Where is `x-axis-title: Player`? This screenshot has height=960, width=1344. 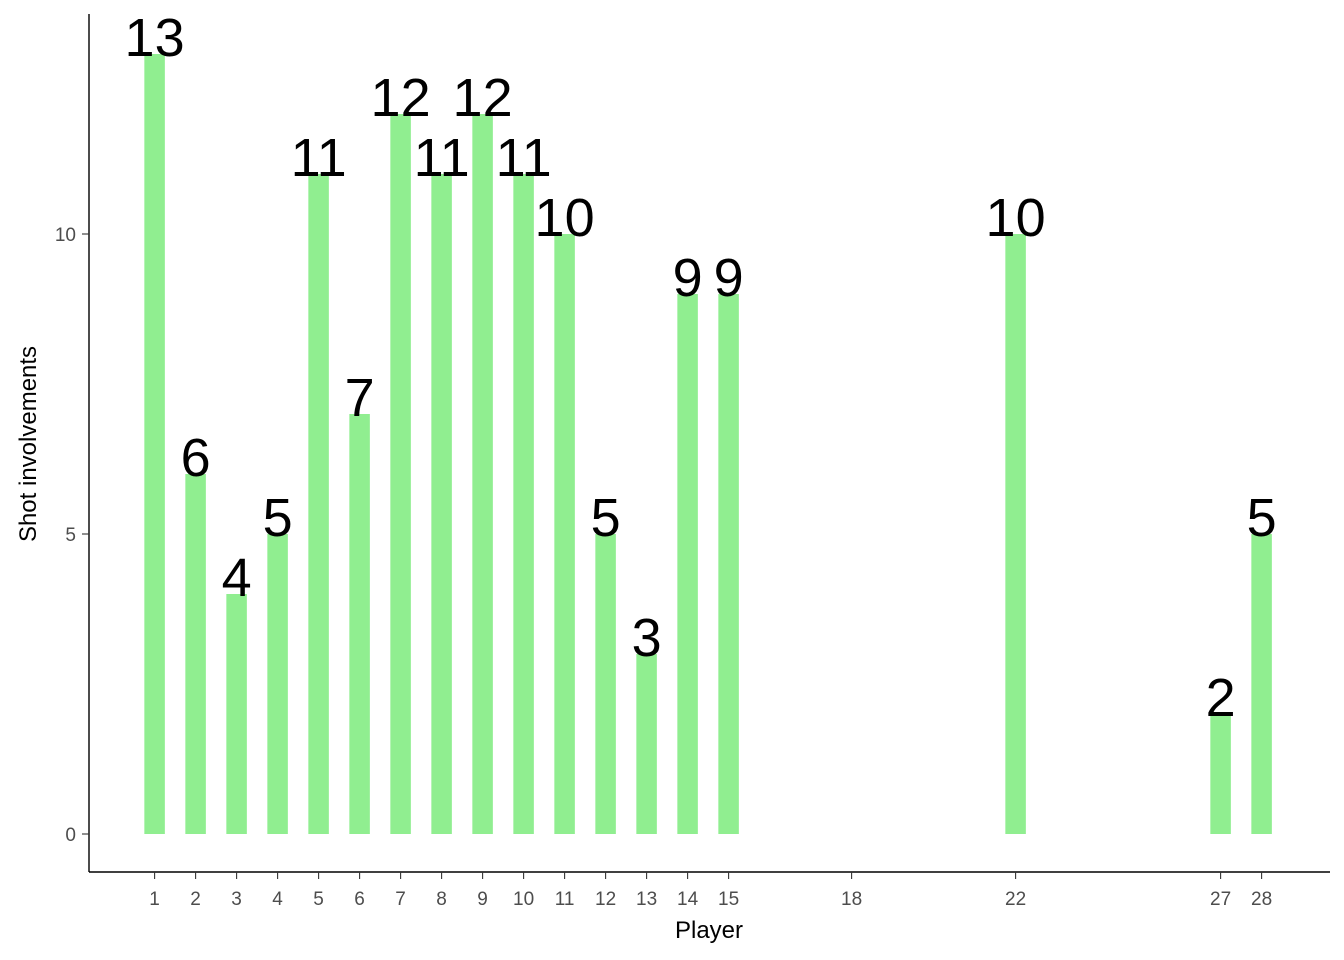 x-axis-title: Player is located at coordinates (709, 930).